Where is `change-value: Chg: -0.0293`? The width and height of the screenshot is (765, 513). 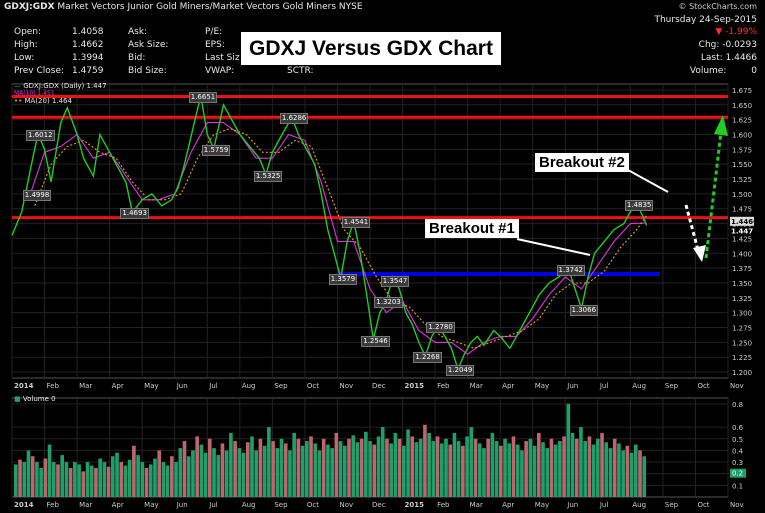 change-value: Chg: -0.0293 is located at coordinates (727, 45).